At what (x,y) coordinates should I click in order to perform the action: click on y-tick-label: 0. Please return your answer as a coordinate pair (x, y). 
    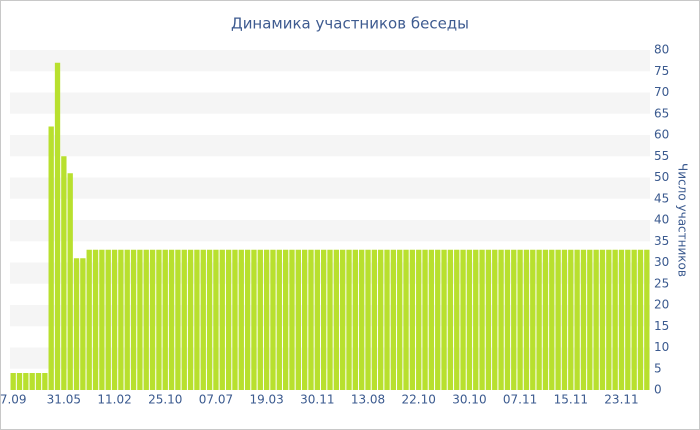
    Looking at the image, I should click on (658, 390).